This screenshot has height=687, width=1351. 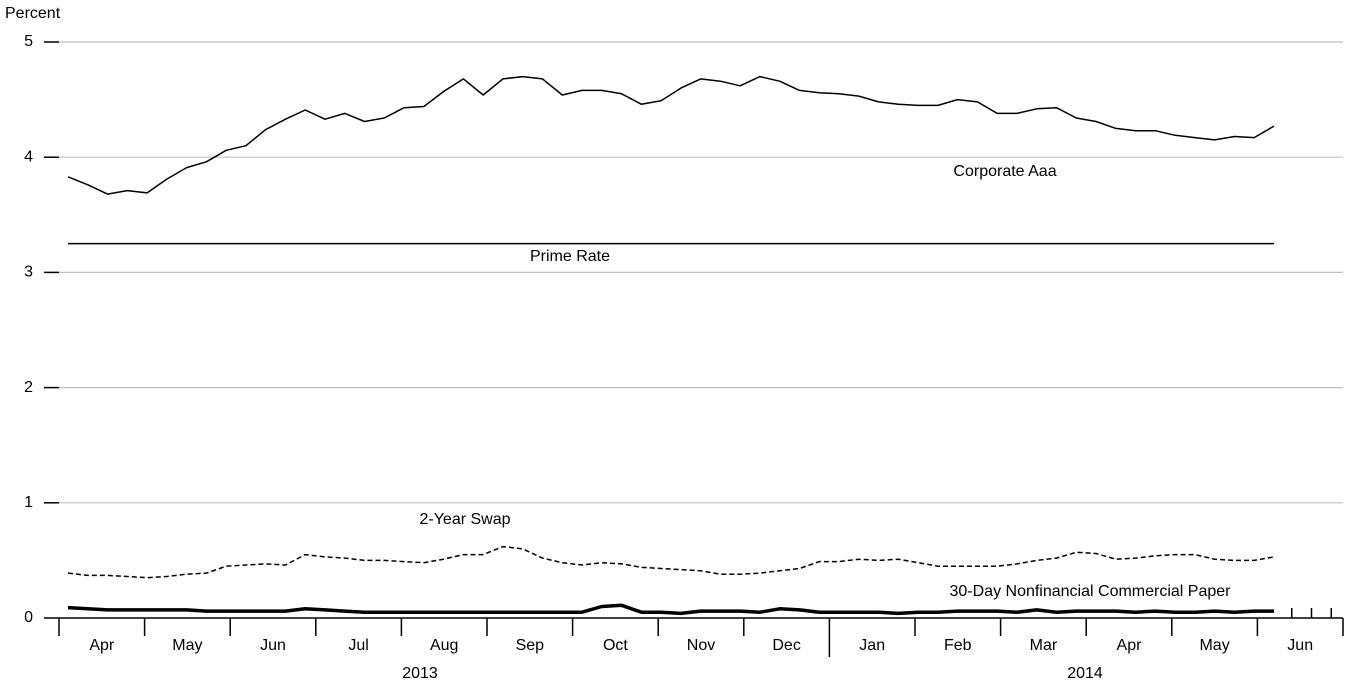 I want to click on series-label: Corporate Aaa, so click(x=1004, y=171).